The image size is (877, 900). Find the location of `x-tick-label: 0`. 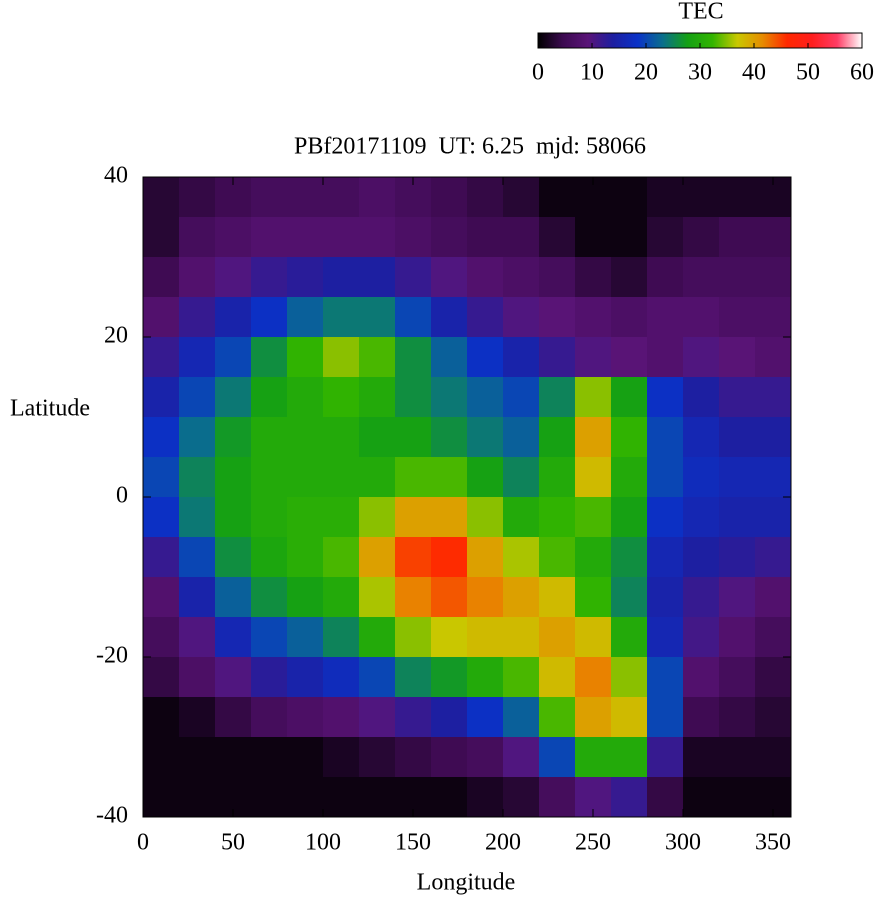

x-tick-label: 0 is located at coordinates (143, 843).